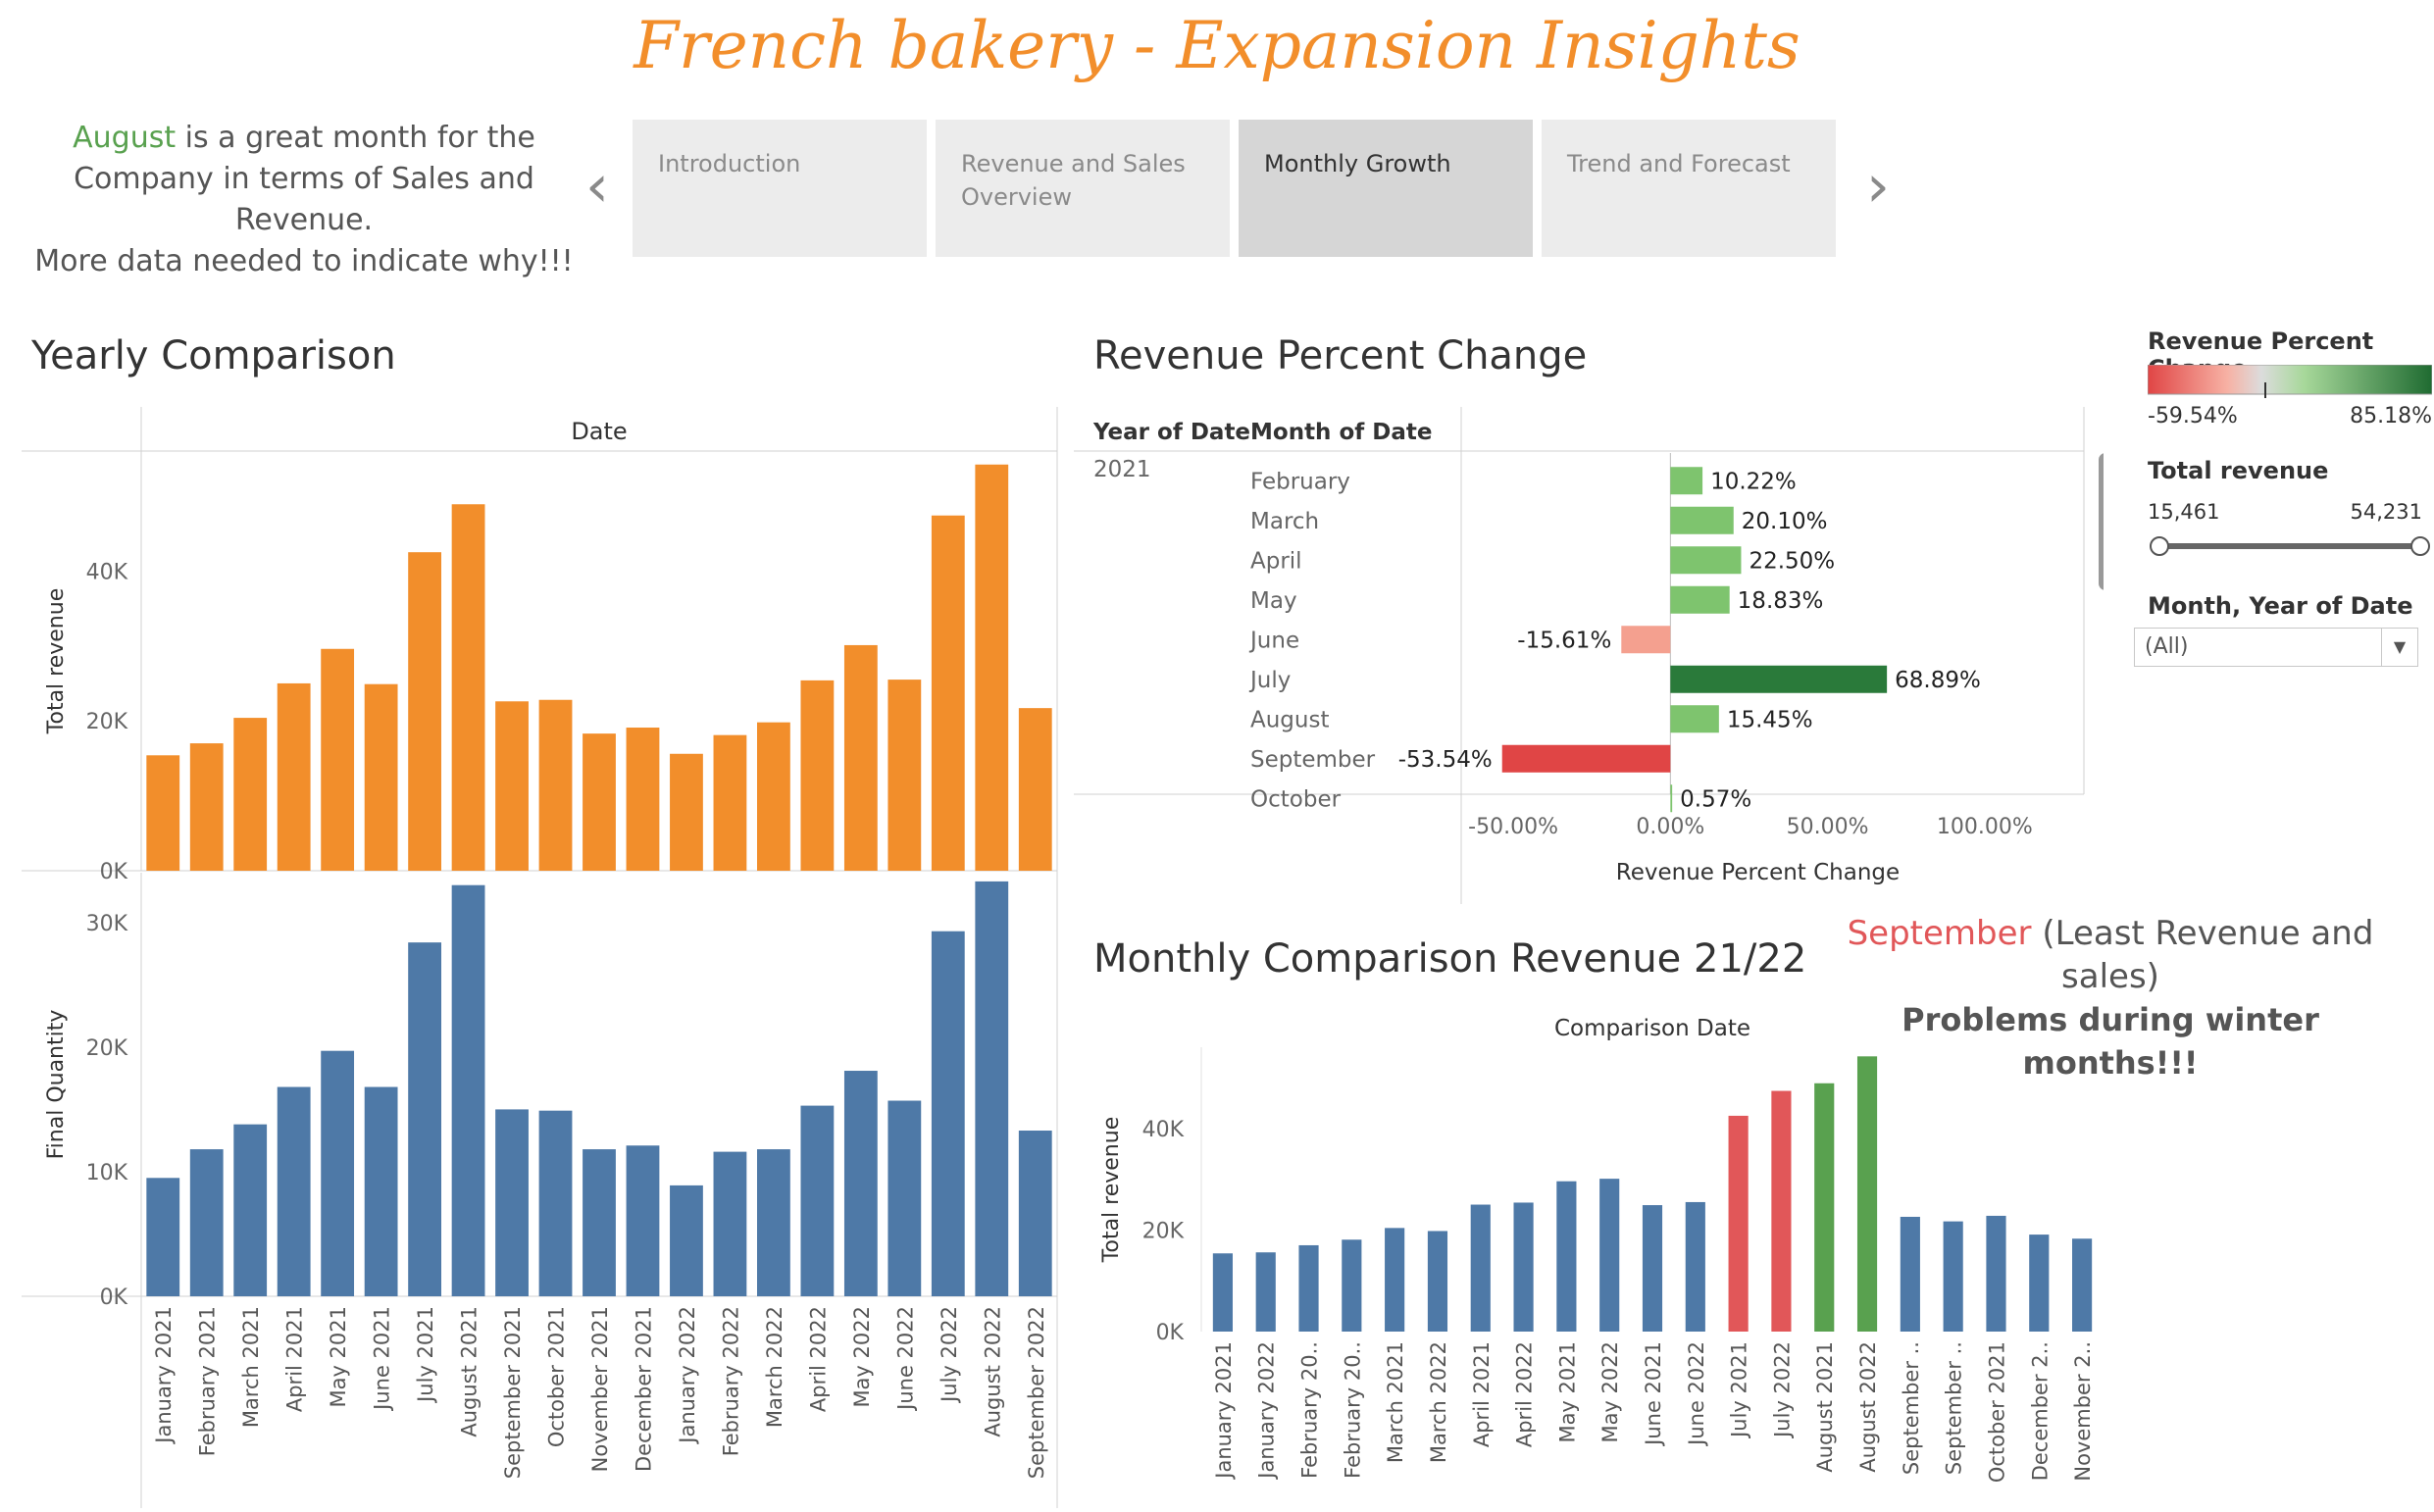 This screenshot has width=2434, height=1512. I want to click on y-axis-title: Total revenue, so click(57, 661).